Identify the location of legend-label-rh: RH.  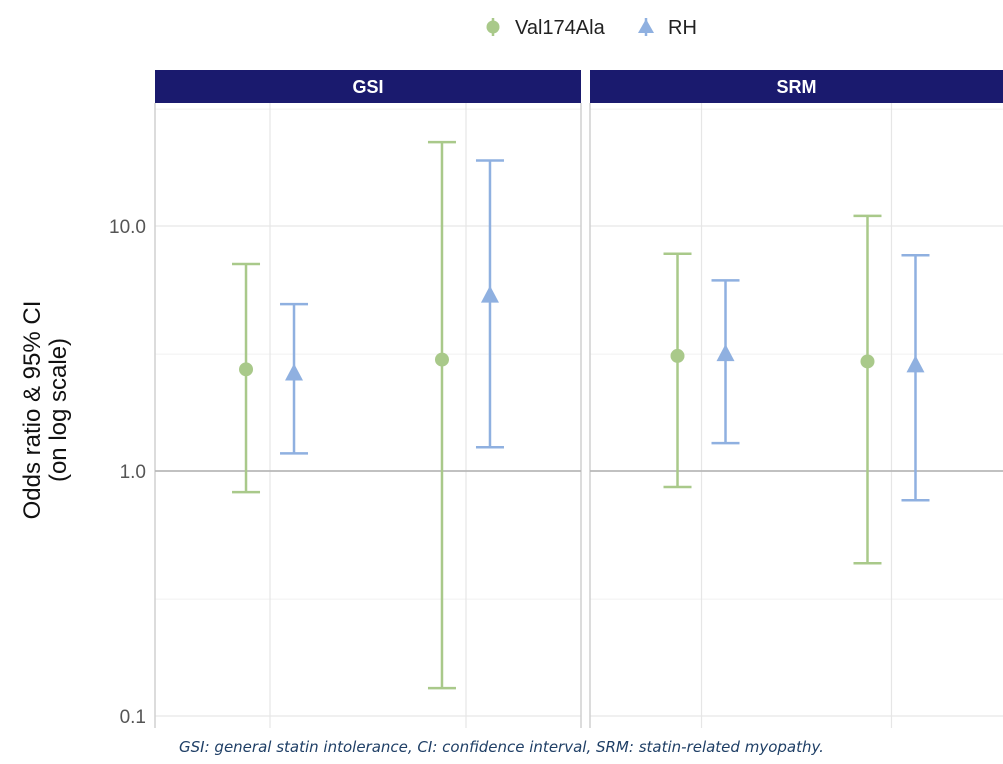
(682, 28).